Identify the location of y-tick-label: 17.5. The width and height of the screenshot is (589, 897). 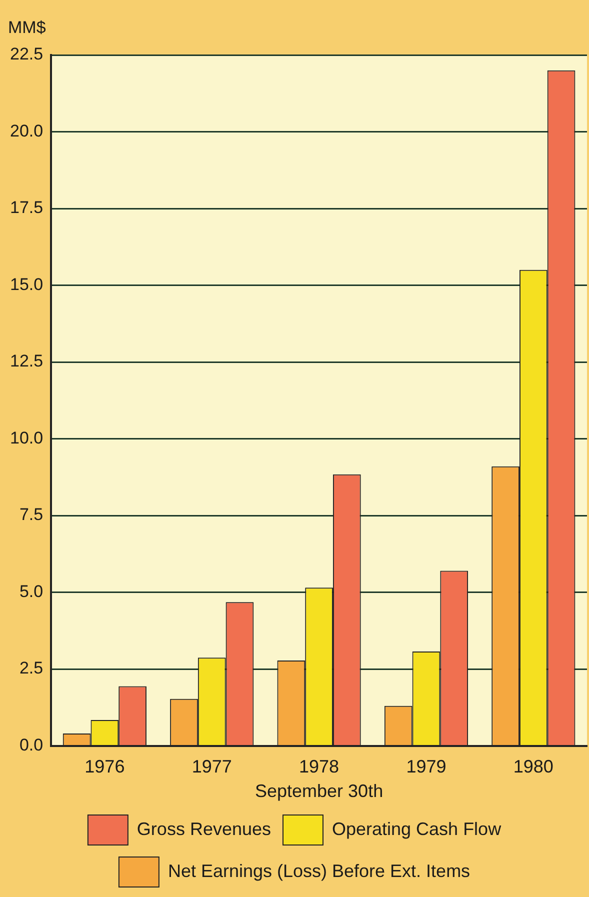
(27, 208).